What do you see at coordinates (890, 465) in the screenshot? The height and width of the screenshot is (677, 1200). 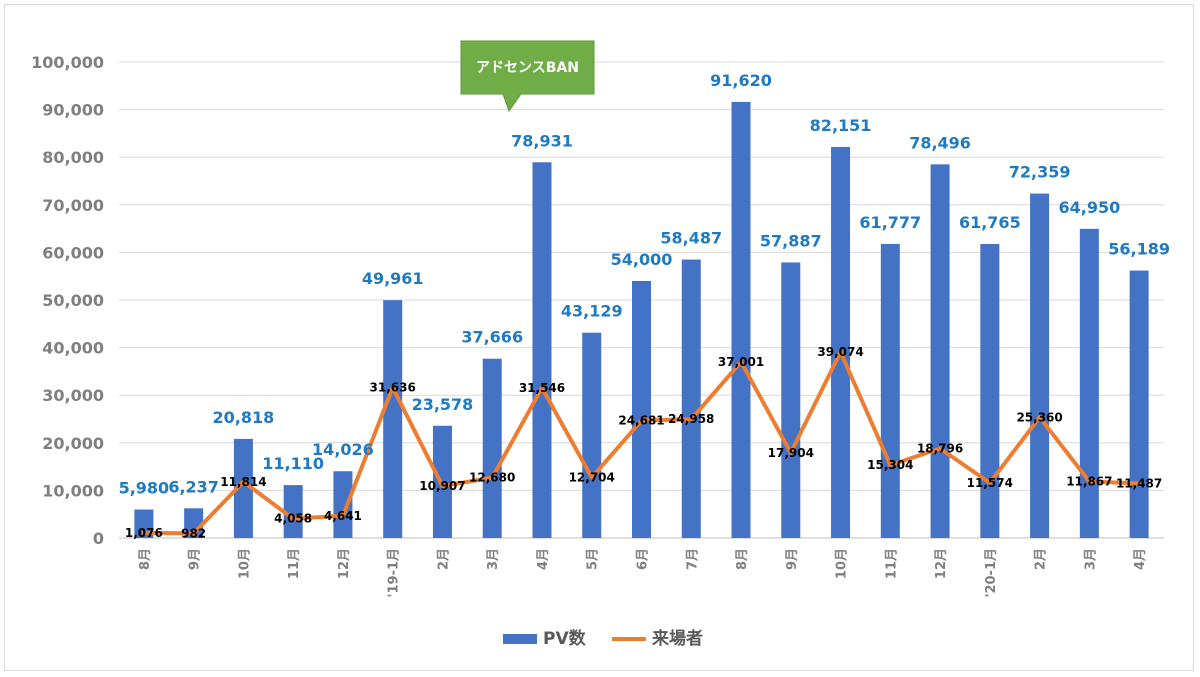 I see `line-data-label: 15,304` at bounding box center [890, 465].